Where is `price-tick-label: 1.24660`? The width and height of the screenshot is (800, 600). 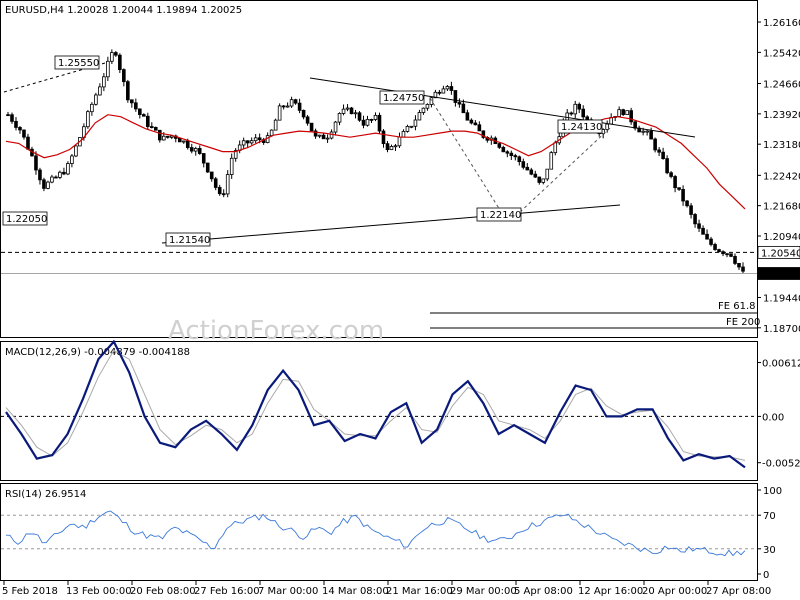 price-tick-label: 1.24660 is located at coordinates (781, 85).